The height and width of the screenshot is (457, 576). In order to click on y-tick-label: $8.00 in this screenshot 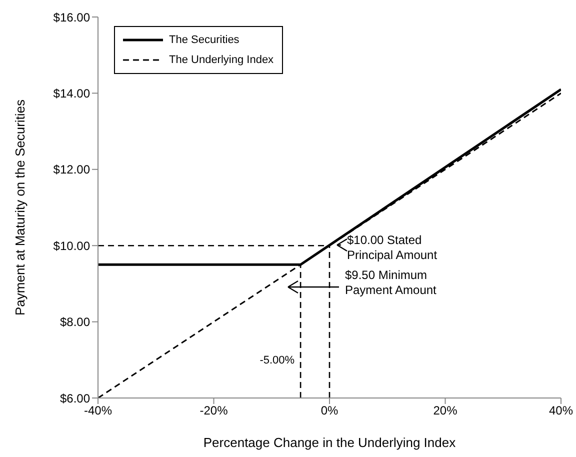, I will do `click(75, 322)`.